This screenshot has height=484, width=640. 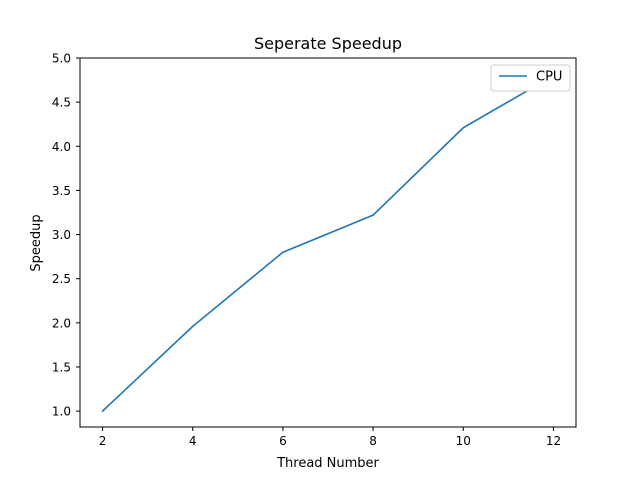 I want to click on y-tick-label: 4.0, so click(x=61, y=147).